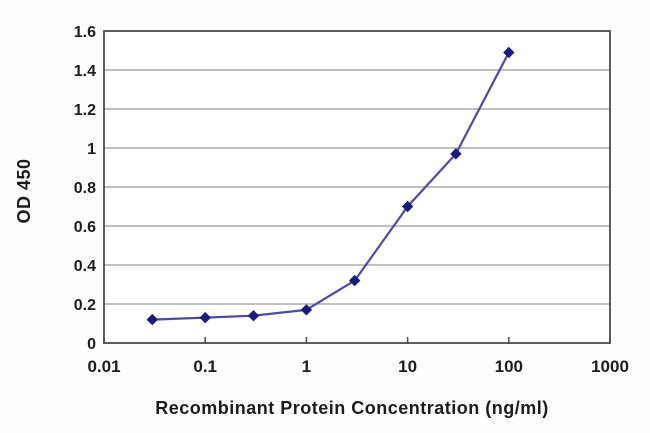 This screenshot has height=433, width=650. What do you see at coordinates (91, 149) in the screenshot?
I see `y-tick-label: 1` at bounding box center [91, 149].